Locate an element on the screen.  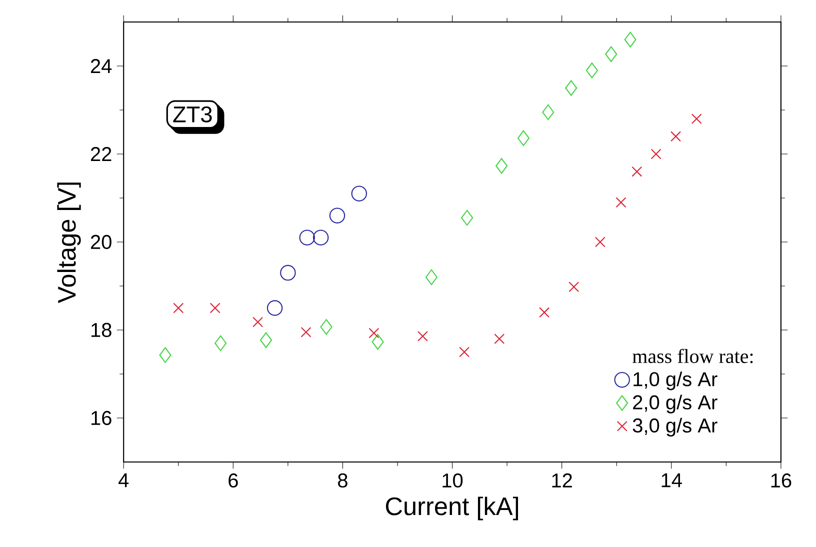
x-tick-label: 8 is located at coordinates (343, 480).